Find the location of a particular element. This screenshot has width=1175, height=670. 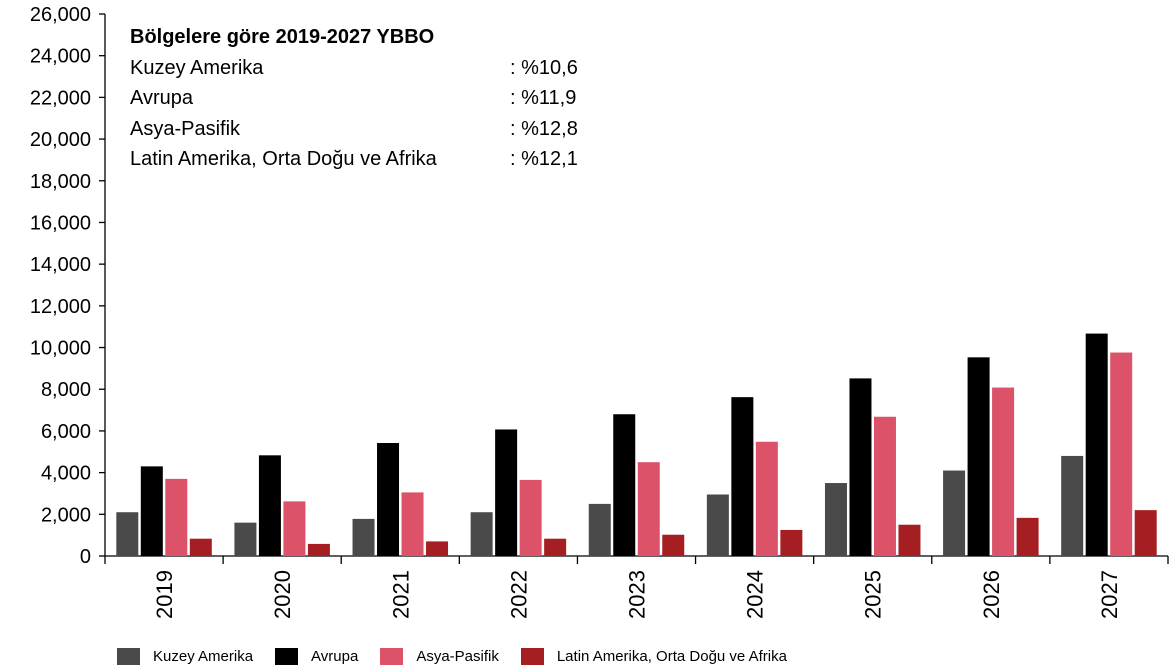

y-tick-label: 24,000 is located at coordinates (60, 57).